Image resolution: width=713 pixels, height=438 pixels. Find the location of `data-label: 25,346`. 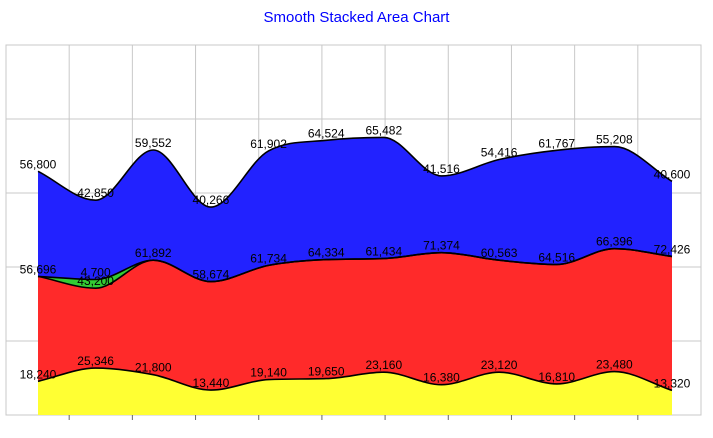

data-label: 25,346 is located at coordinates (95, 361).